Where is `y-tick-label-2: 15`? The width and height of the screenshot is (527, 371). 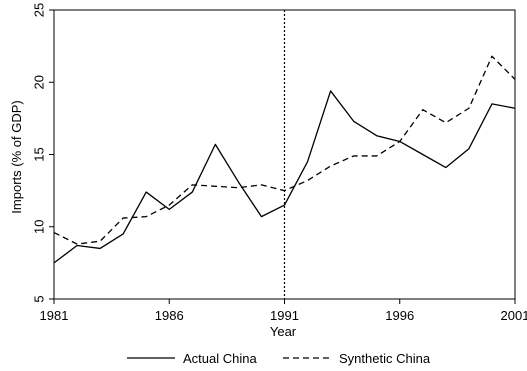 y-tick-label-2: 15 is located at coordinates (38, 154).